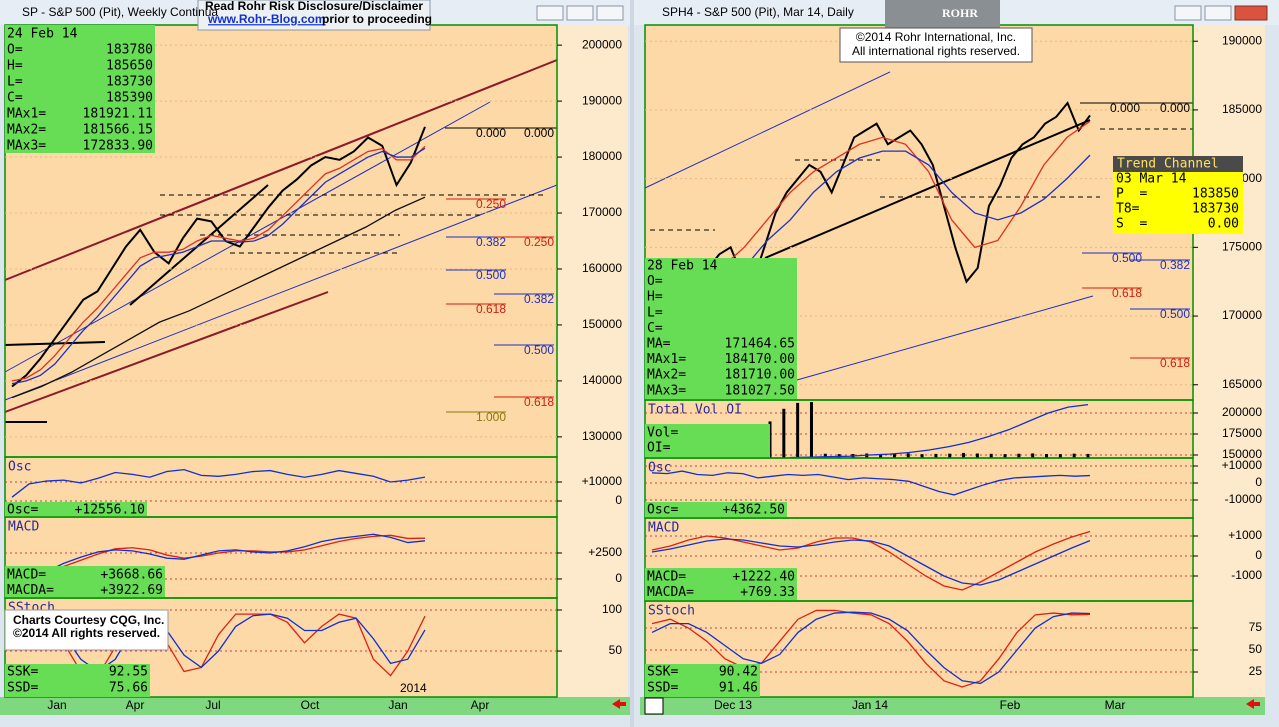  I want to click on x-tick-label: Feb, so click(1010, 705).